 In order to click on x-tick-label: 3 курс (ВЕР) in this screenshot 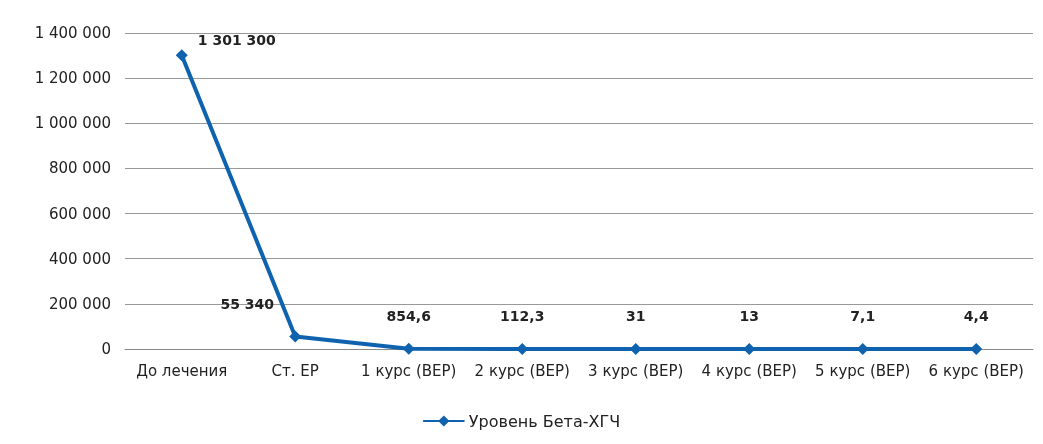, I will do `click(636, 370)`.